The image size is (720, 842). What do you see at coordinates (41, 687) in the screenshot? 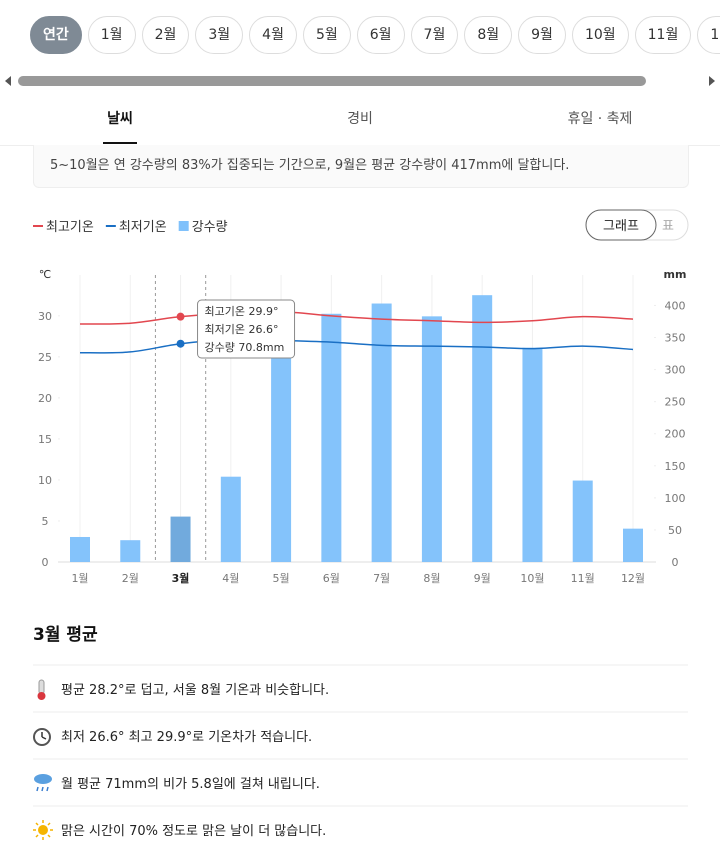
I see `icon-thermo` at bounding box center [41, 687].